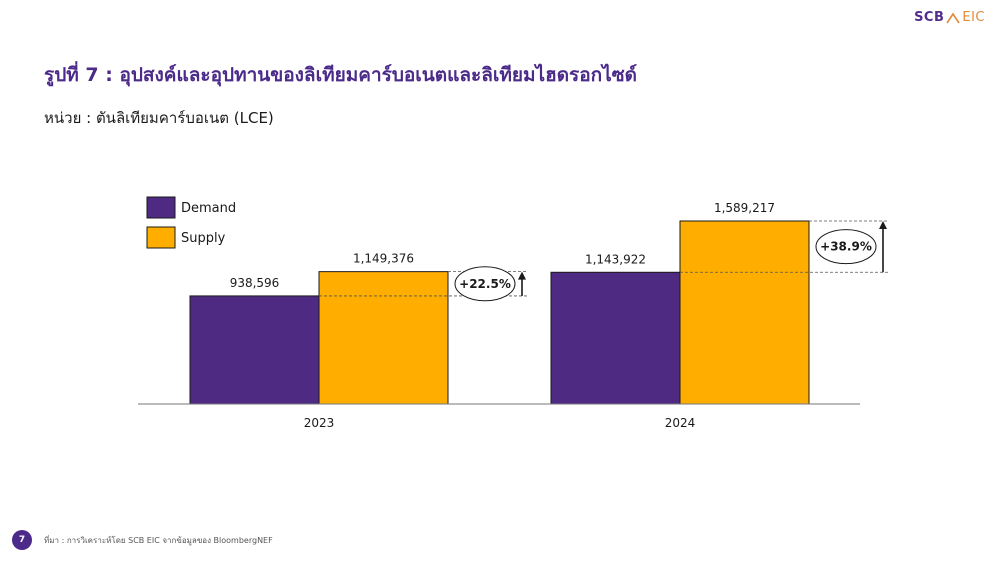  What do you see at coordinates (159, 118) in the screenshot?
I see `unit-label: หน่วย : ตันลิเทียมคาร์บอเนต (LCE)` at bounding box center [159, 118].